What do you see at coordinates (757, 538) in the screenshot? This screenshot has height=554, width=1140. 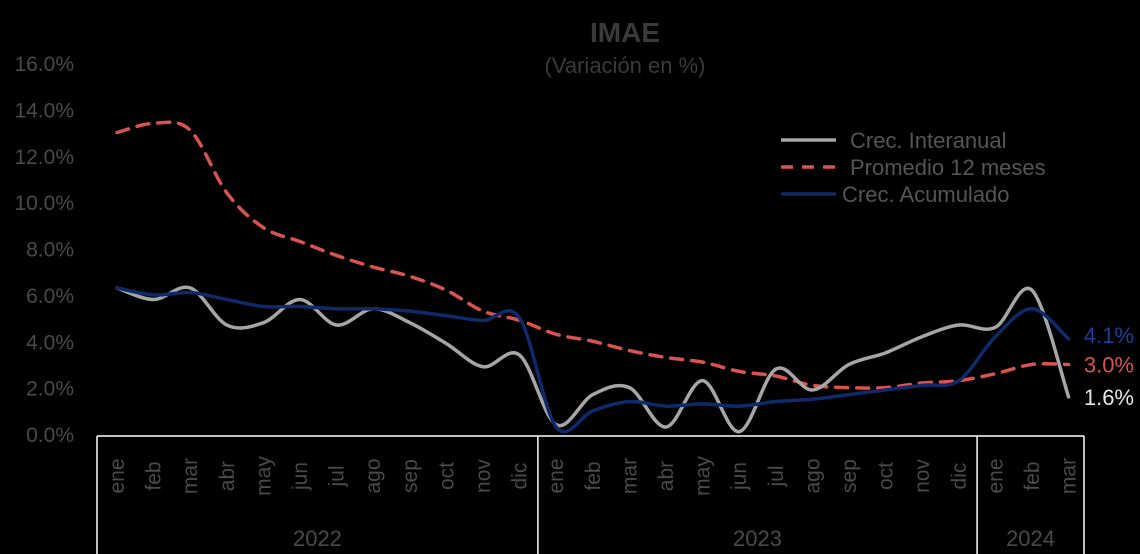 I see `year-label: 2023` at bounding box center [757, 538].